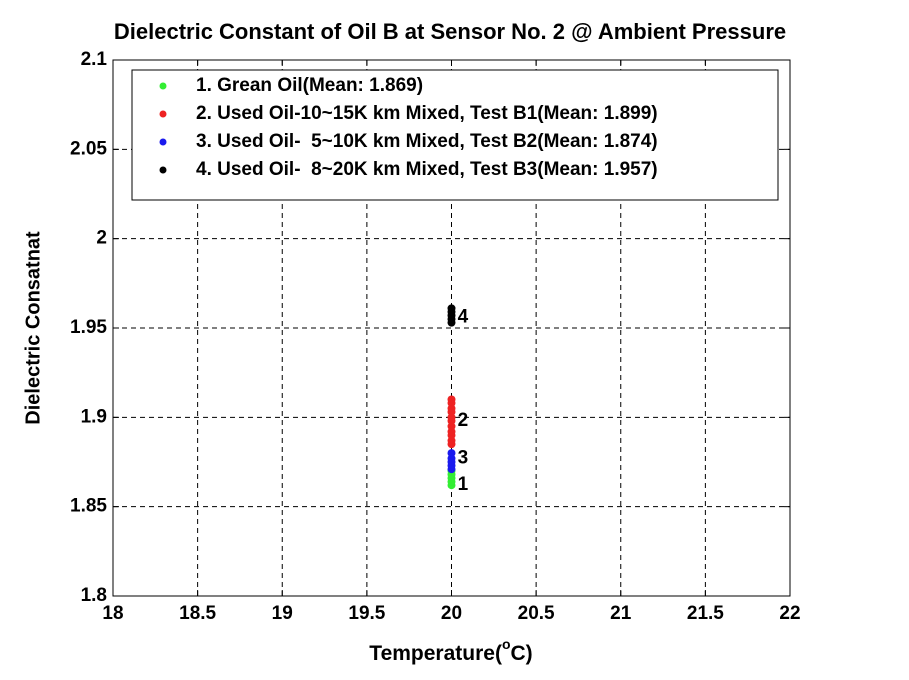  I want to click on x-tick-label: 21, so click(621, 613).